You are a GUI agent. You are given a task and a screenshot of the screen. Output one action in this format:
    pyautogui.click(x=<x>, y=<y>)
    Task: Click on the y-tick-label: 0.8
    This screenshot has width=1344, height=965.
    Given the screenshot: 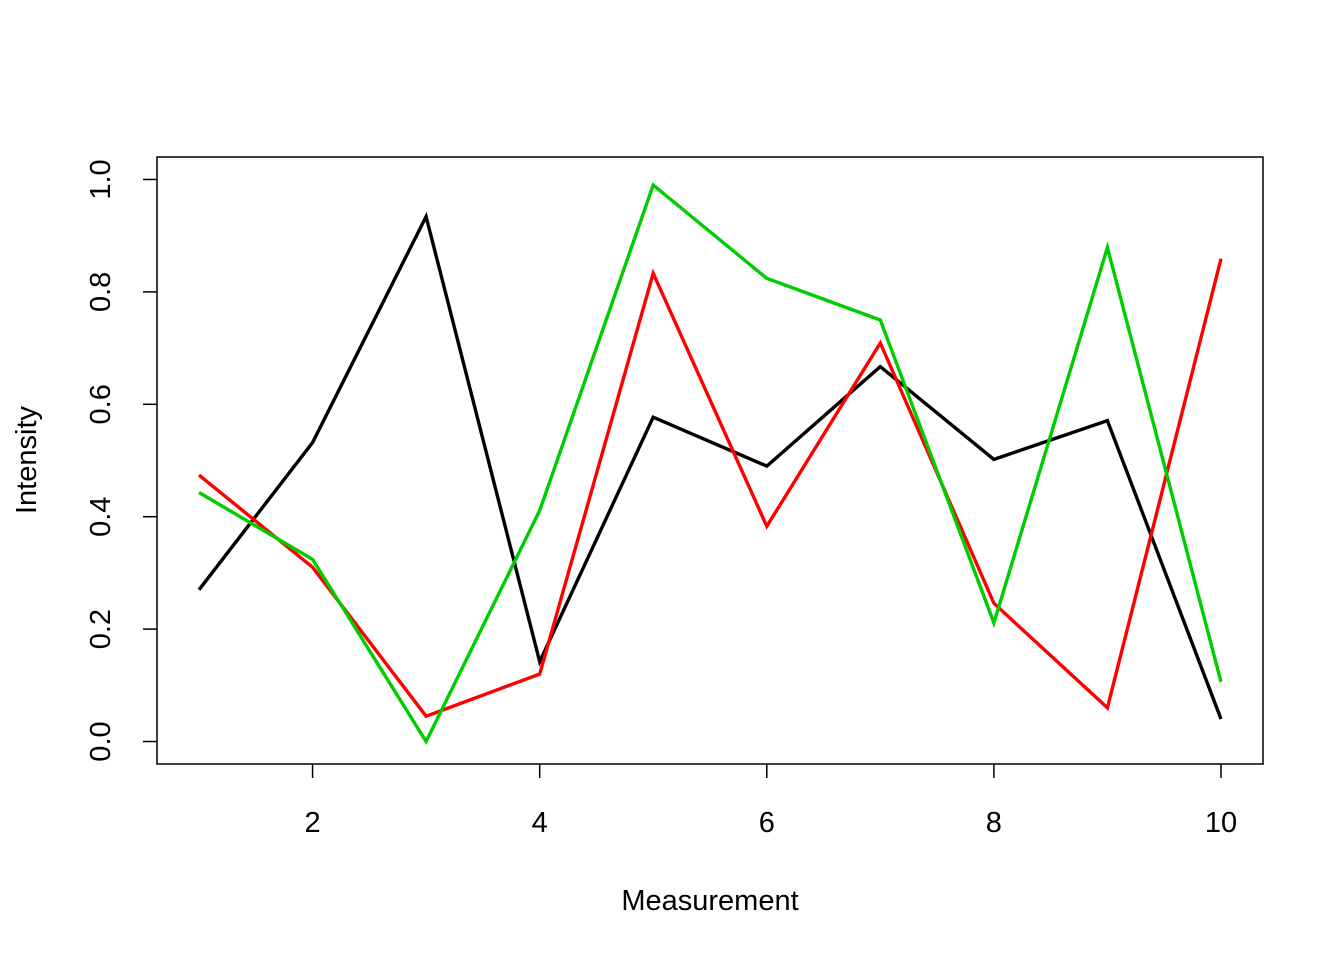 What is the action you would take?
    pyautogui.click(x=101, y=292)
    